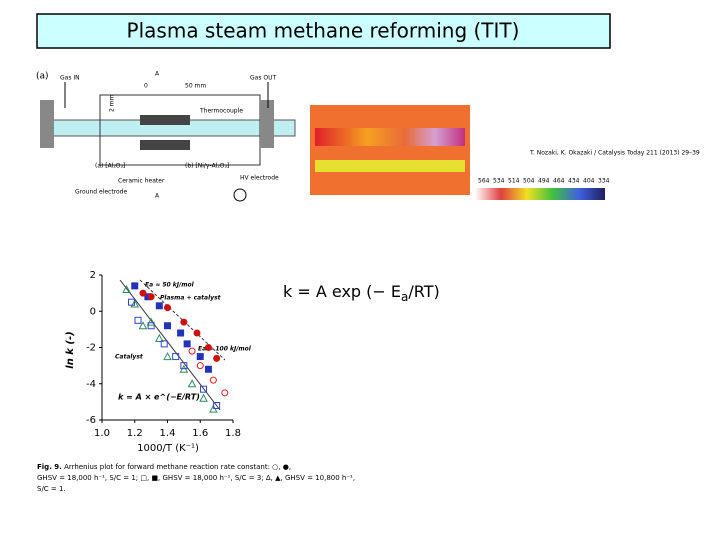  What do you see at coordinates (207, 166) in the screenshot?
I see `label: (b) [Ni/γ-Al₂O₃]` at bounding box center [207, 166].